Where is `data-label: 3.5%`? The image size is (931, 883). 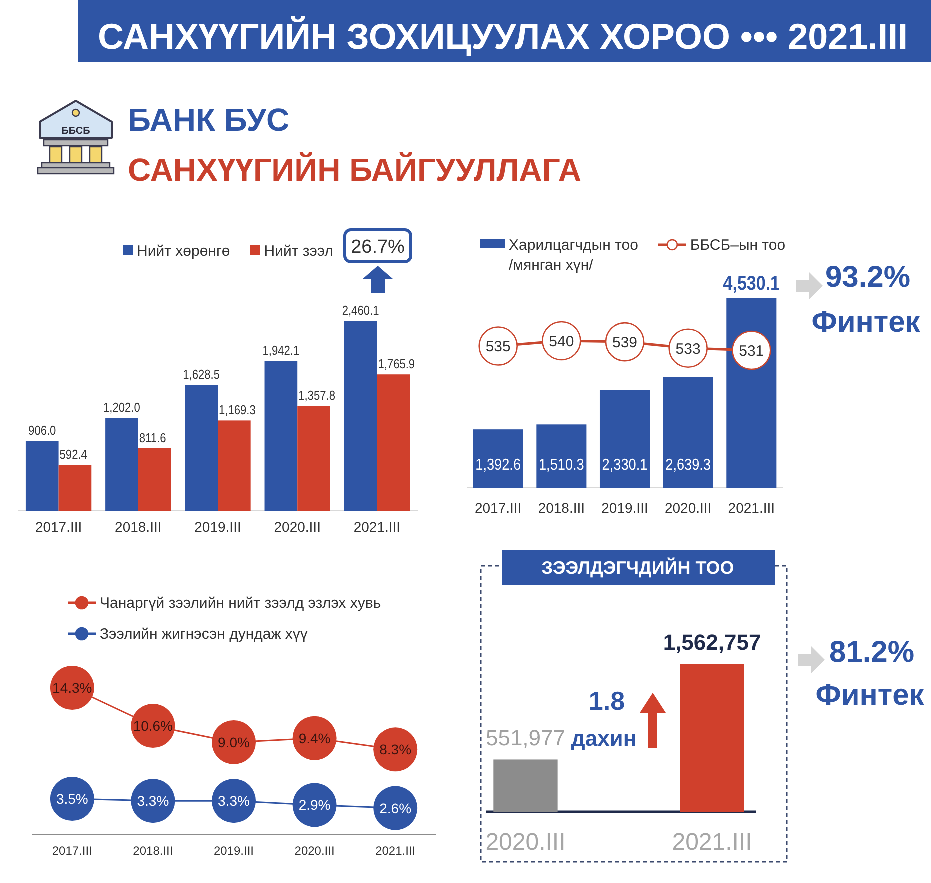 data-label: 3.5% is located at coordinates (72, 799).